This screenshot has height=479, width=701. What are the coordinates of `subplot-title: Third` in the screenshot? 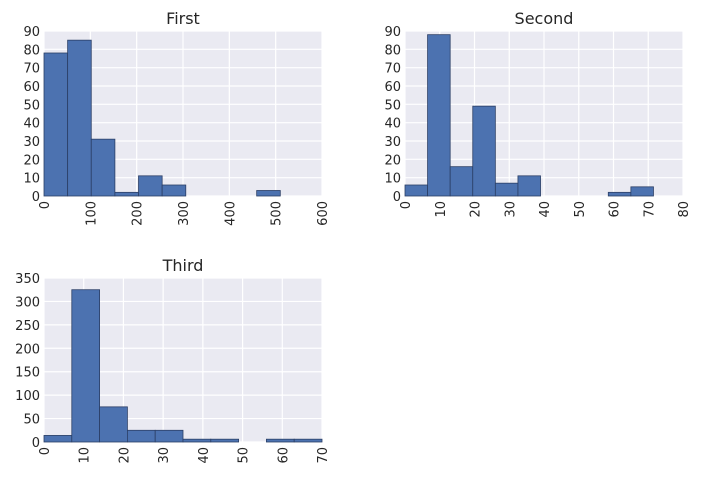 It's located at (183, 265).